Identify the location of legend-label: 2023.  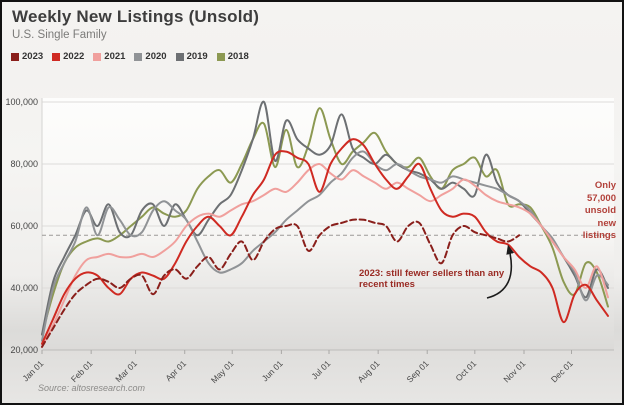
(33, 56).